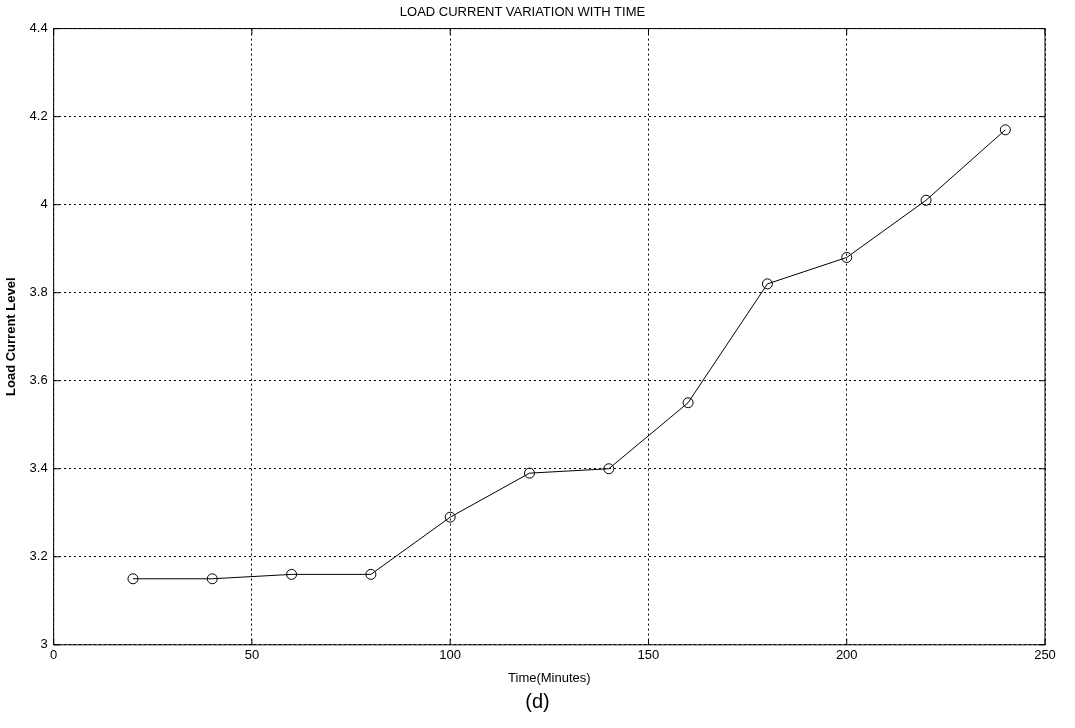 The height and width of the screenshot is (728, 1075). Describe the element at coordinates (38, 380) in the screenshot. I see `y-tick-label: 3.6` at that location.